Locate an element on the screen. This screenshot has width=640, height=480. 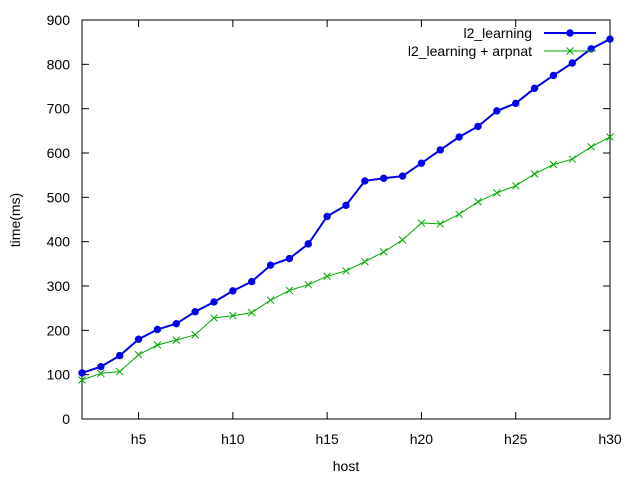
y-tick-label: 900 is located at coordinates (59, 20).